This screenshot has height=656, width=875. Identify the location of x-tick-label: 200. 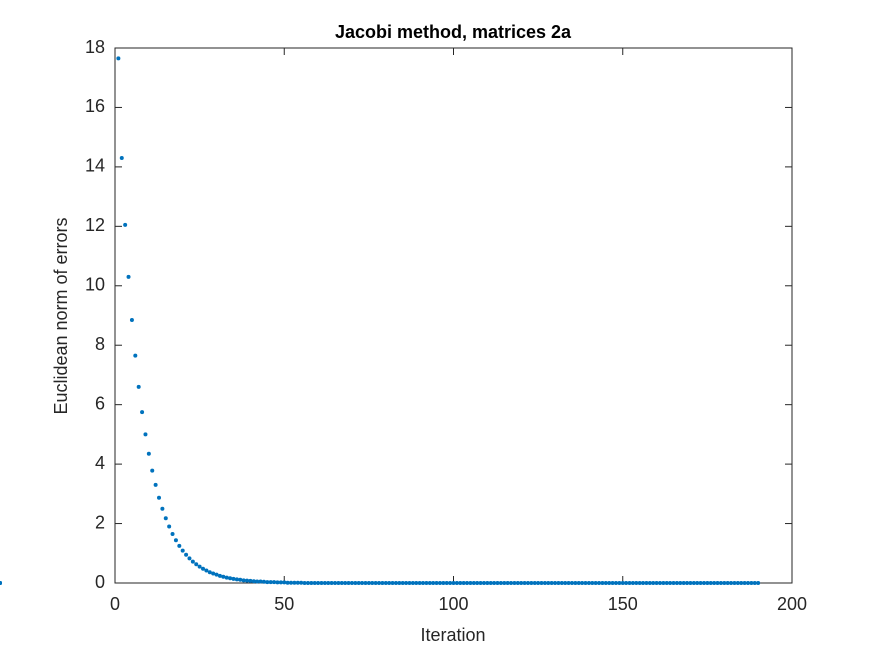
(792, 604).